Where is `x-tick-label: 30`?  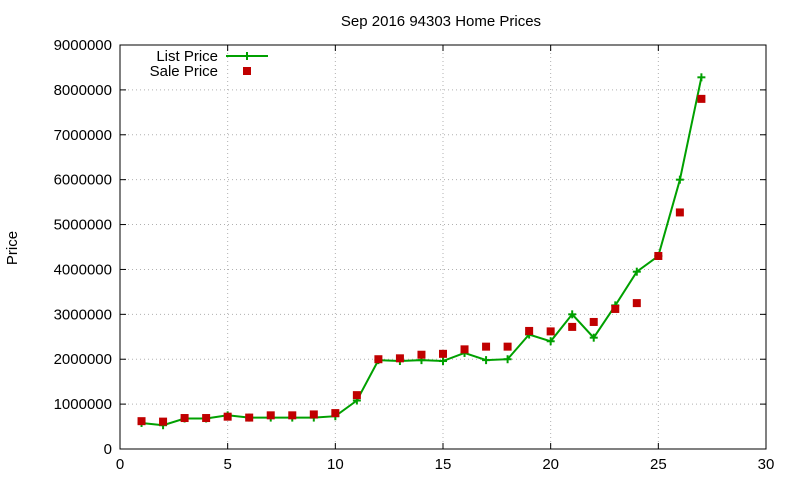 x-tick-label: 30 is located at coordinates (766, 464).